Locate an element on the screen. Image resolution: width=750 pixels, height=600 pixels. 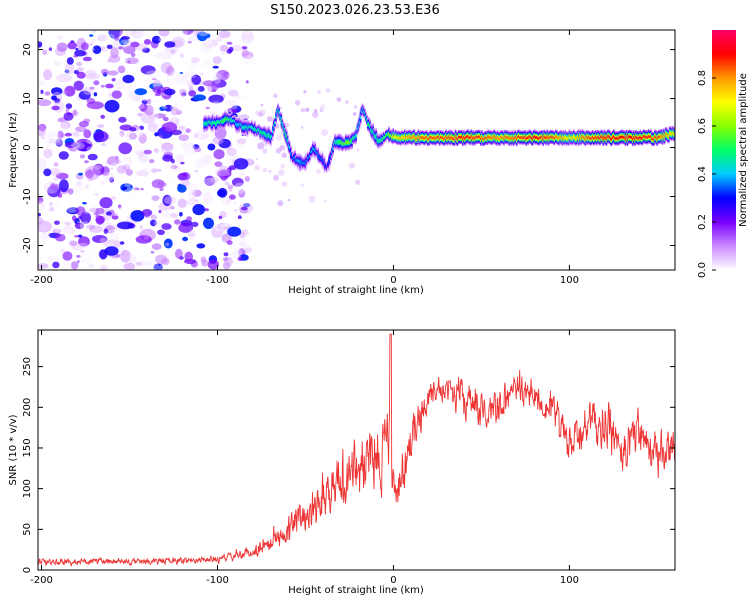
x-tick-label: -200 is located at coordinates (41, 280).